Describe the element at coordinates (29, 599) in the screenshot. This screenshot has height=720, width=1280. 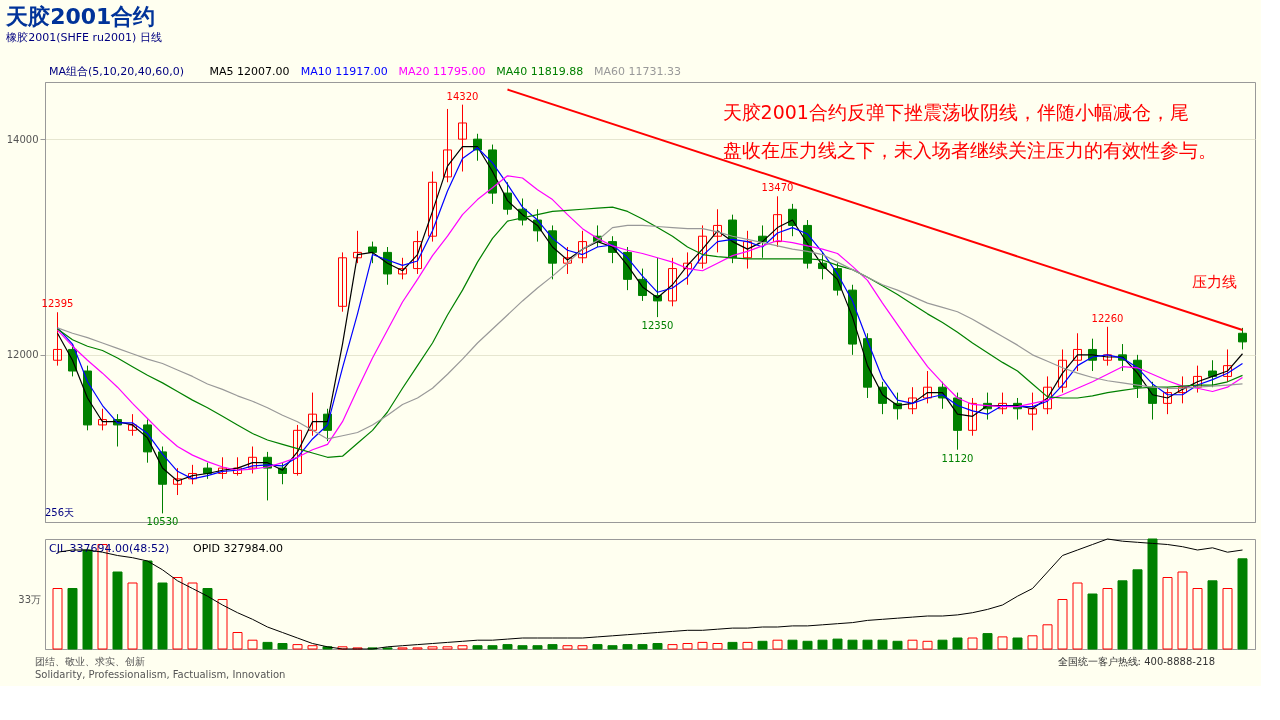
I see `text: 33万` at that location.